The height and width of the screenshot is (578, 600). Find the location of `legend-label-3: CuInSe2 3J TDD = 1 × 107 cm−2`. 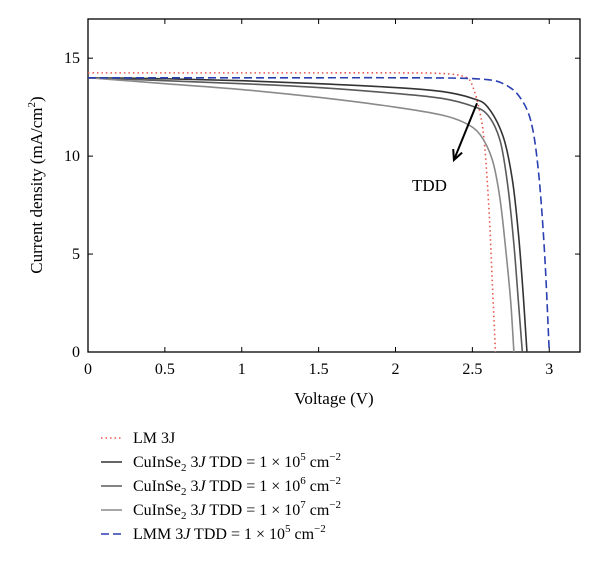

legend-label-3: CuInSe2 3J TDD = 1 × 107 cm−2 is located at coordinates (237, 510).